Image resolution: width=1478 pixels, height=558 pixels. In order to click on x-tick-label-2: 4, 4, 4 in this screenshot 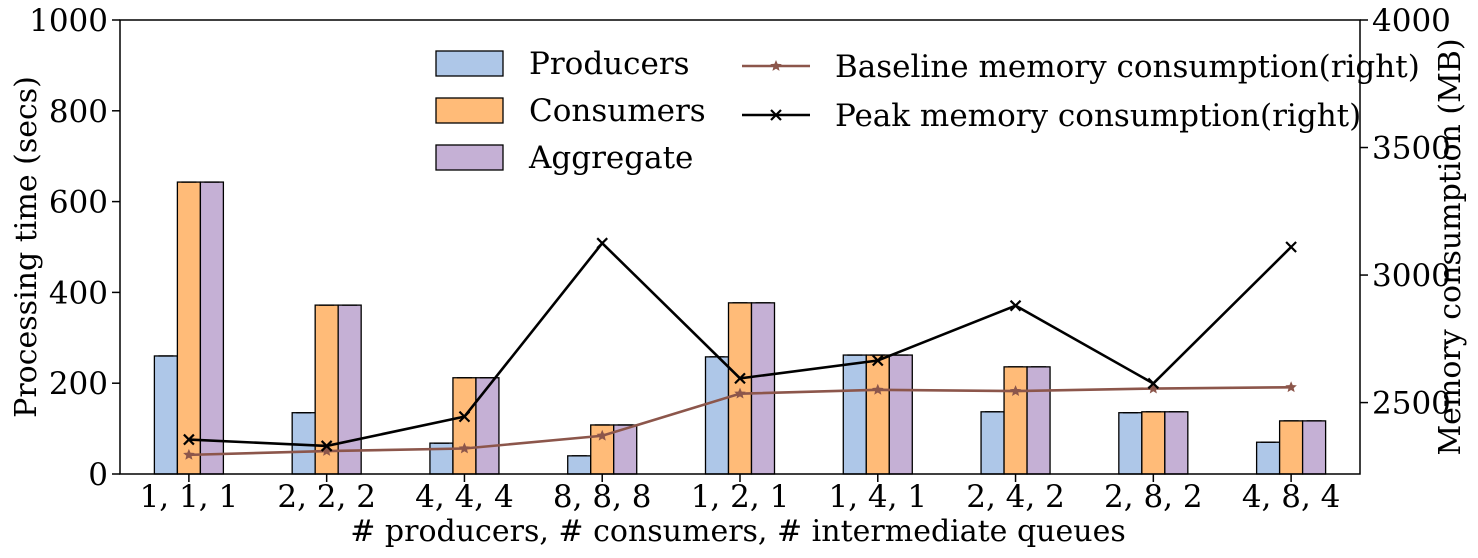, I will do `click(464, 497)`.